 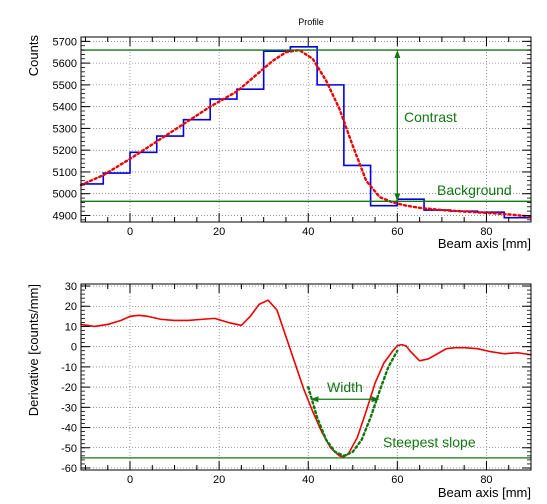 I want to click on profile-title: Profile, so click(x=311, y=22).